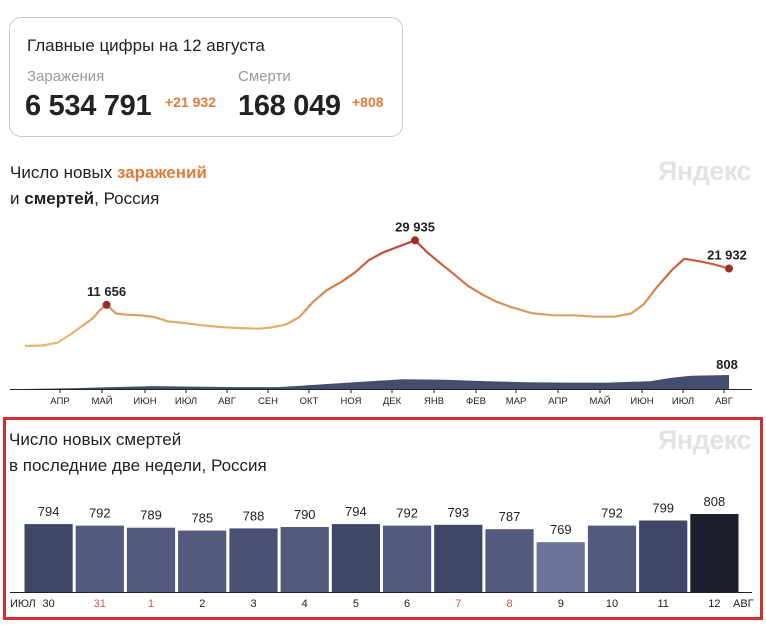 The width and height of the screenshot is (766, 625). Describe the element at coordinates (100, 604) in the screenshot. I see `bar-category-label: 31` at that location.